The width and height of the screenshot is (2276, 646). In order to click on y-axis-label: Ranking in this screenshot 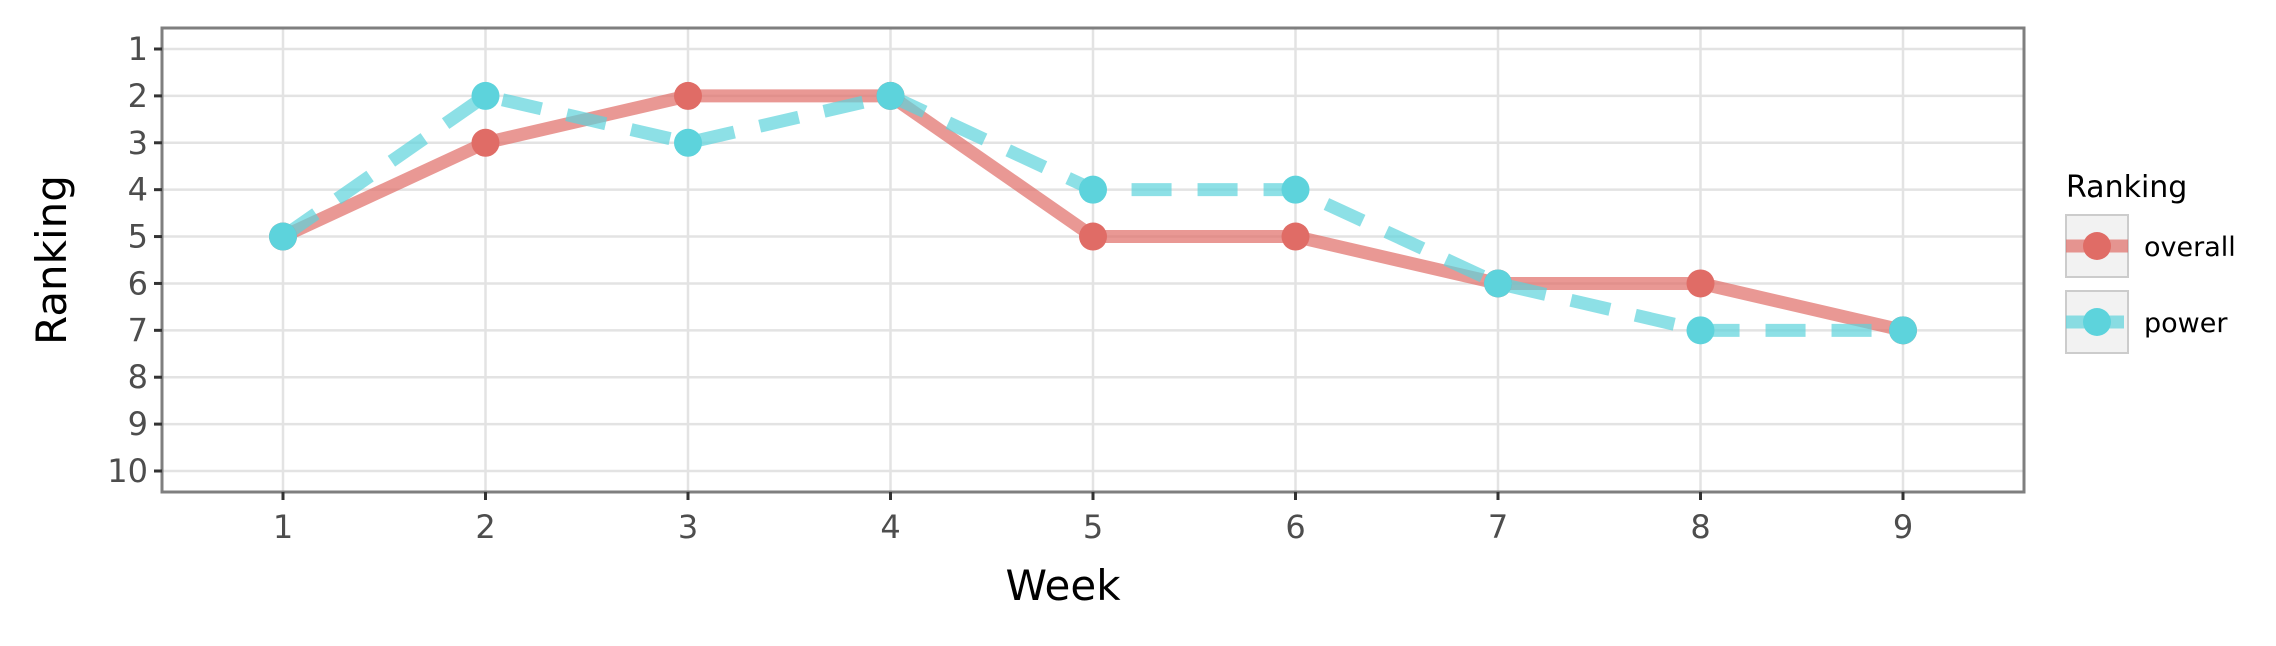, I will do `click(51, 260)`.